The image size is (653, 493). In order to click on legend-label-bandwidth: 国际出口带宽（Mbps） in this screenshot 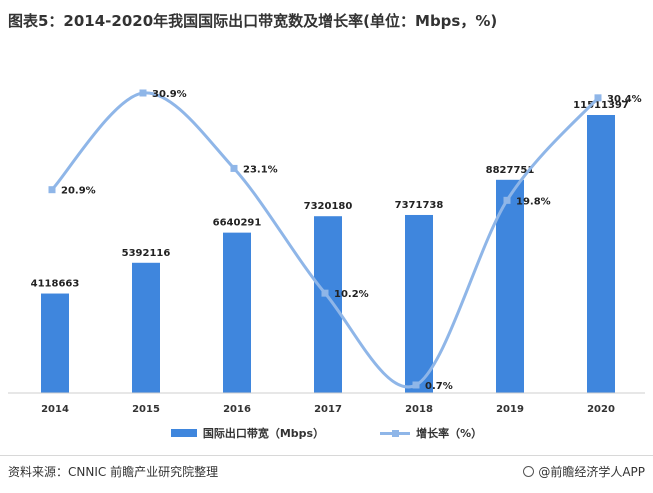, I will do `click(263, 433)`.